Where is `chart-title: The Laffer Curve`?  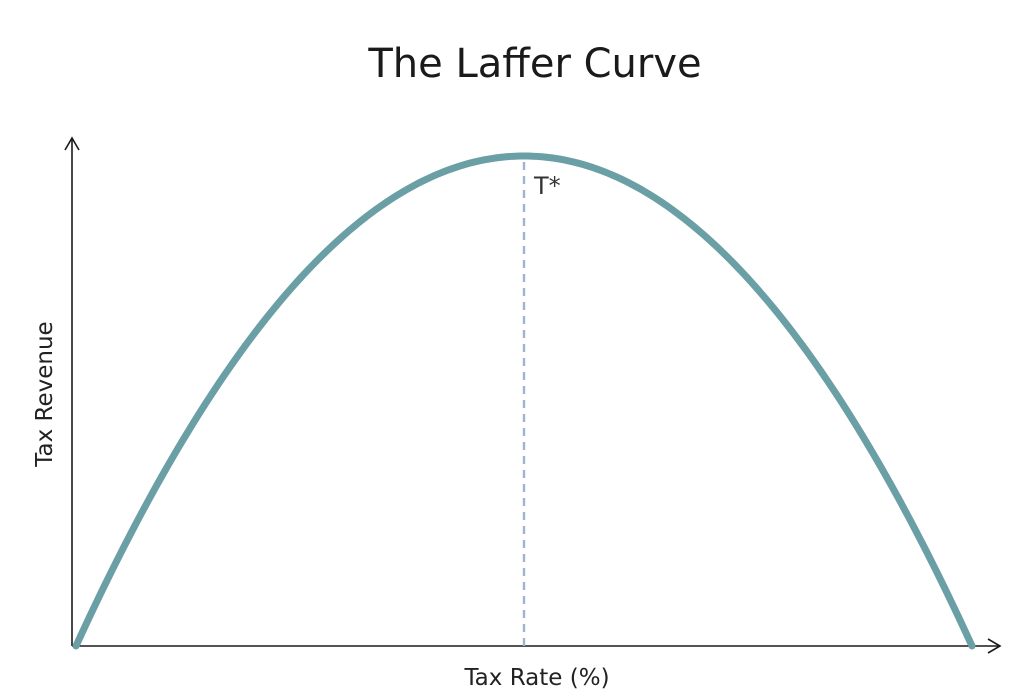 chart-title: The Laffer Curve is located at coordinates (534, 64).